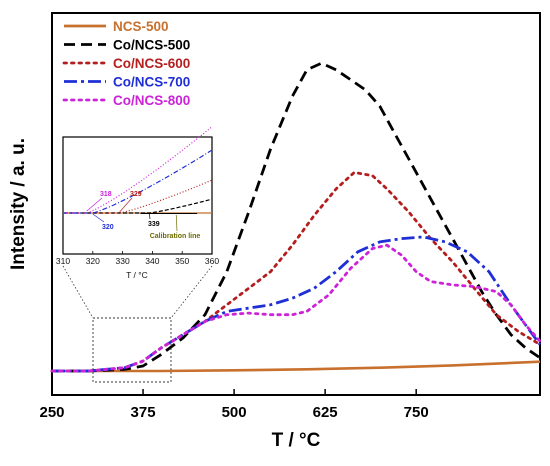 Image resolution: width=550 pixels, height=466 pixels. What do you see at coordinates (123, 261) in the screenshot?
I see `inset-tick-label: 330` at bounding box center [123, 261].